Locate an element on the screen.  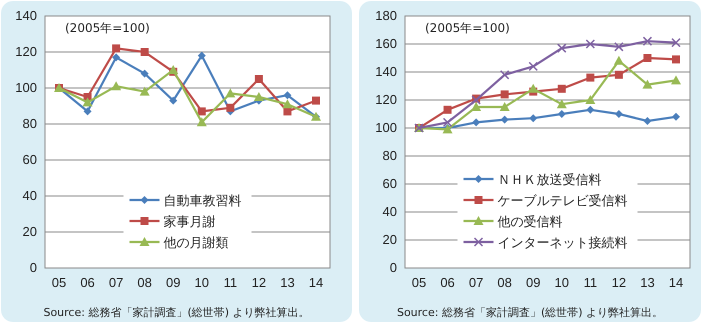
legend-label: 家事月謝 is located at coordinates (190, 222).